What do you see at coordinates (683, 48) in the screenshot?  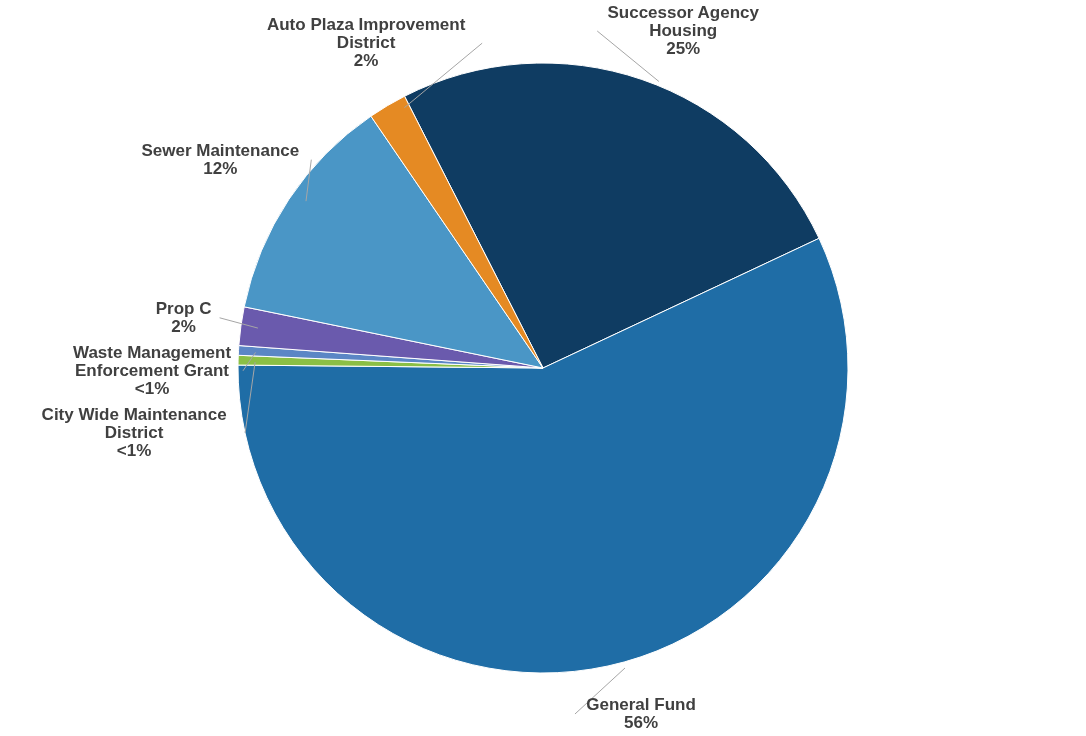 I see `data-label: 25%` at bounding box center [683, 48].